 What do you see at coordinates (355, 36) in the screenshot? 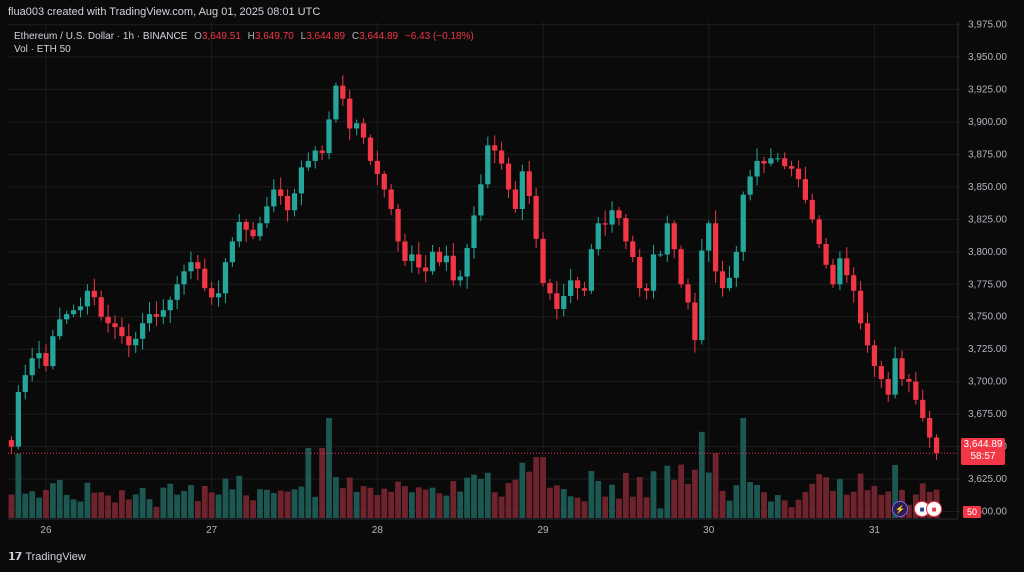
I see `close-label: C` at bounding box center [355, 36].